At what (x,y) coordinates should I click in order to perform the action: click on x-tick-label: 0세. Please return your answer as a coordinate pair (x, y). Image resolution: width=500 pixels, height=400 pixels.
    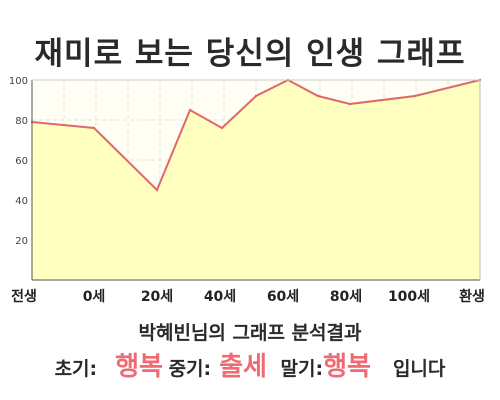
    Looking at the image, I should click on (94, 297).